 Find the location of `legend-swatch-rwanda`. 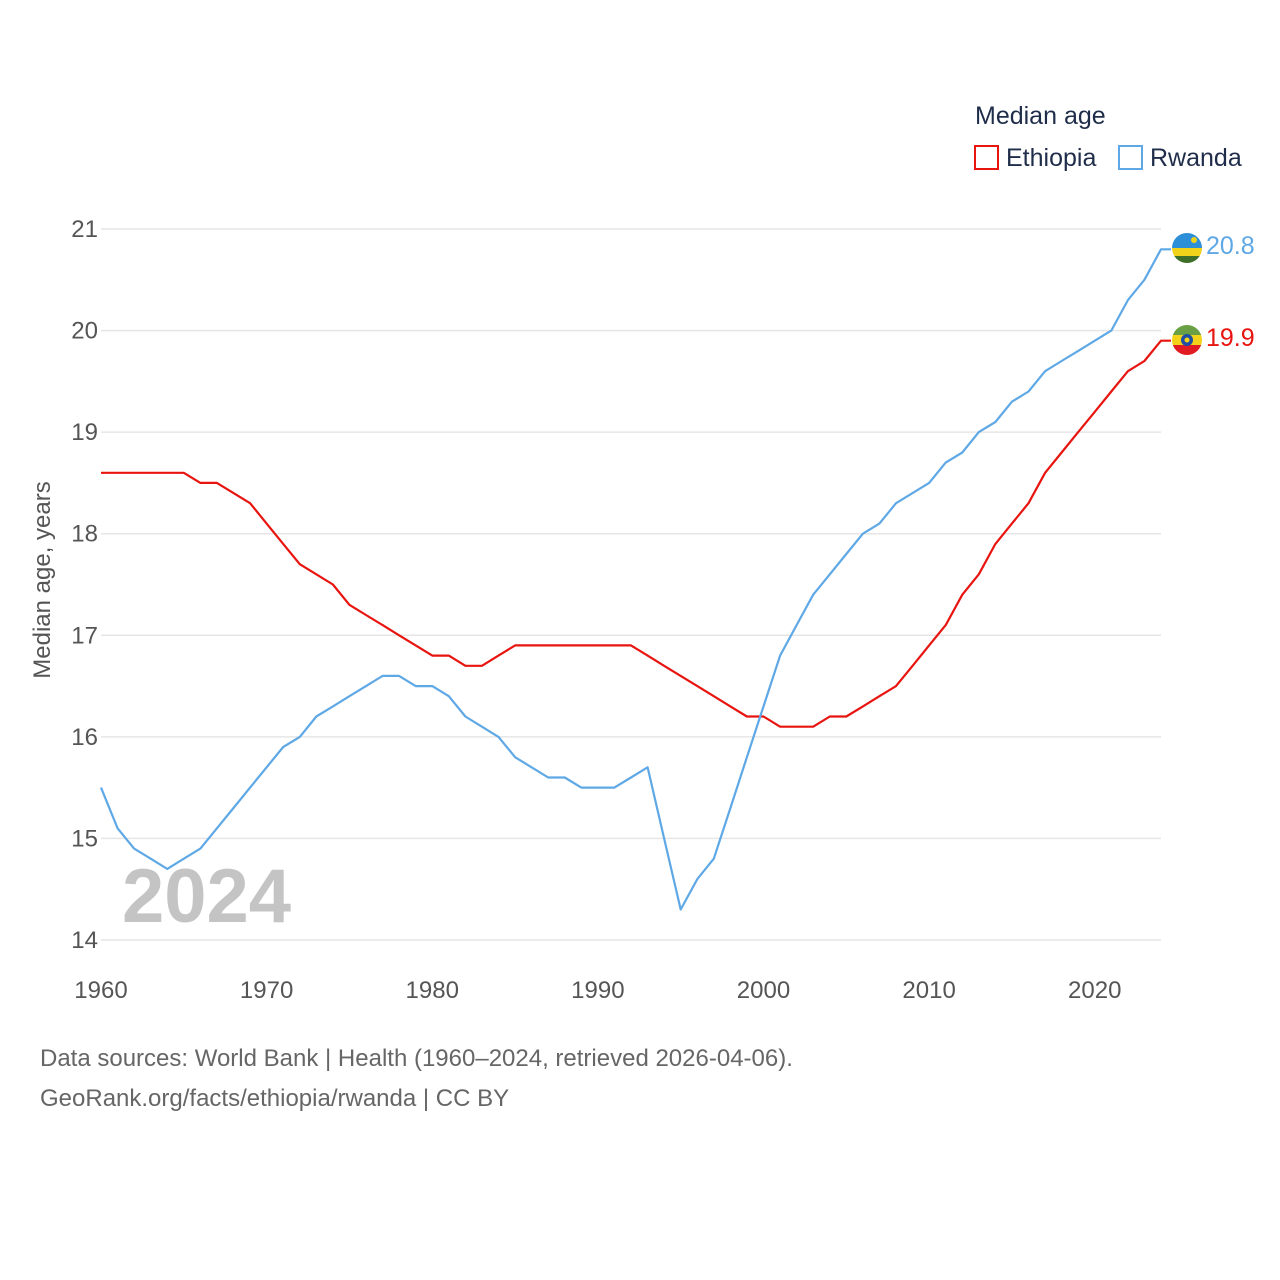

legend-swatch-rwanda is located at coordinates (1130, 157).